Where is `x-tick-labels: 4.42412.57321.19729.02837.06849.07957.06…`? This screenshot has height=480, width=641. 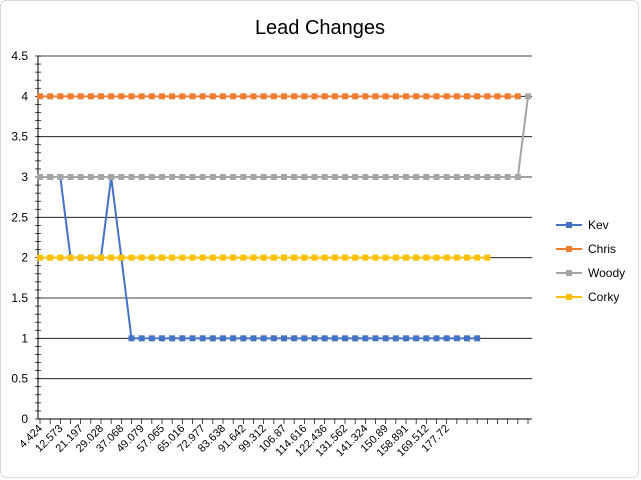 x-tick-labels: 4.42412.57321.19729.02837.06849.07957.06… is located at coordinates (234, 441).